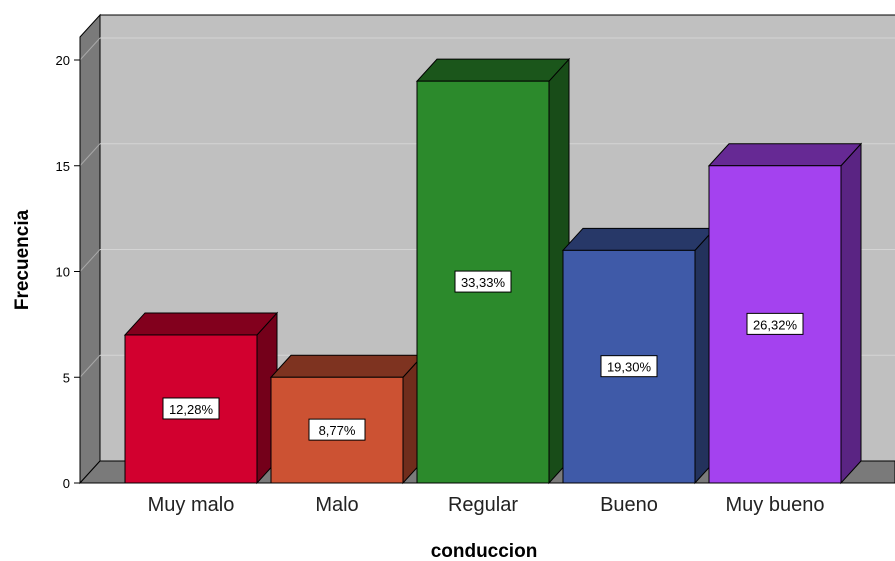 This screenshot has height=561, width=895. Describe the element at coordinates (66, 377) in the screenshot. I see `y-tick-label: 5` at that location.